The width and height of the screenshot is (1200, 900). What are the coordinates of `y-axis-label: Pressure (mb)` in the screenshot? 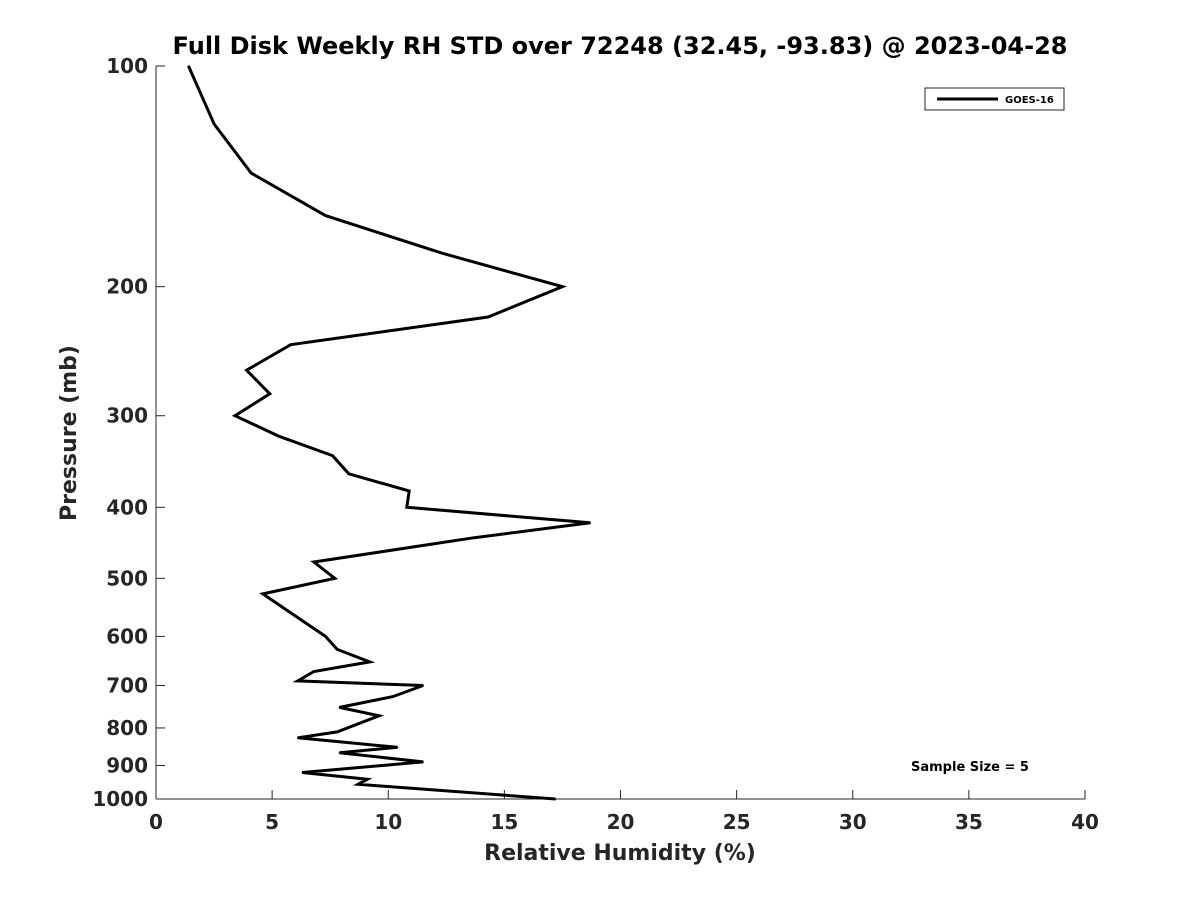 It's located at (69, 433).